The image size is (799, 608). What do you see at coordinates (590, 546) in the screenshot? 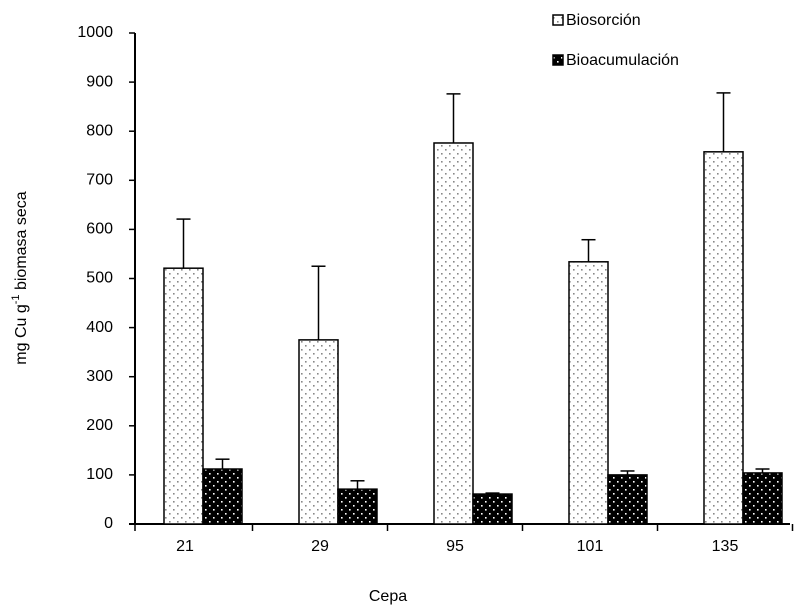
I see `x-tick-label: 101` at bounding box center [590, 546].